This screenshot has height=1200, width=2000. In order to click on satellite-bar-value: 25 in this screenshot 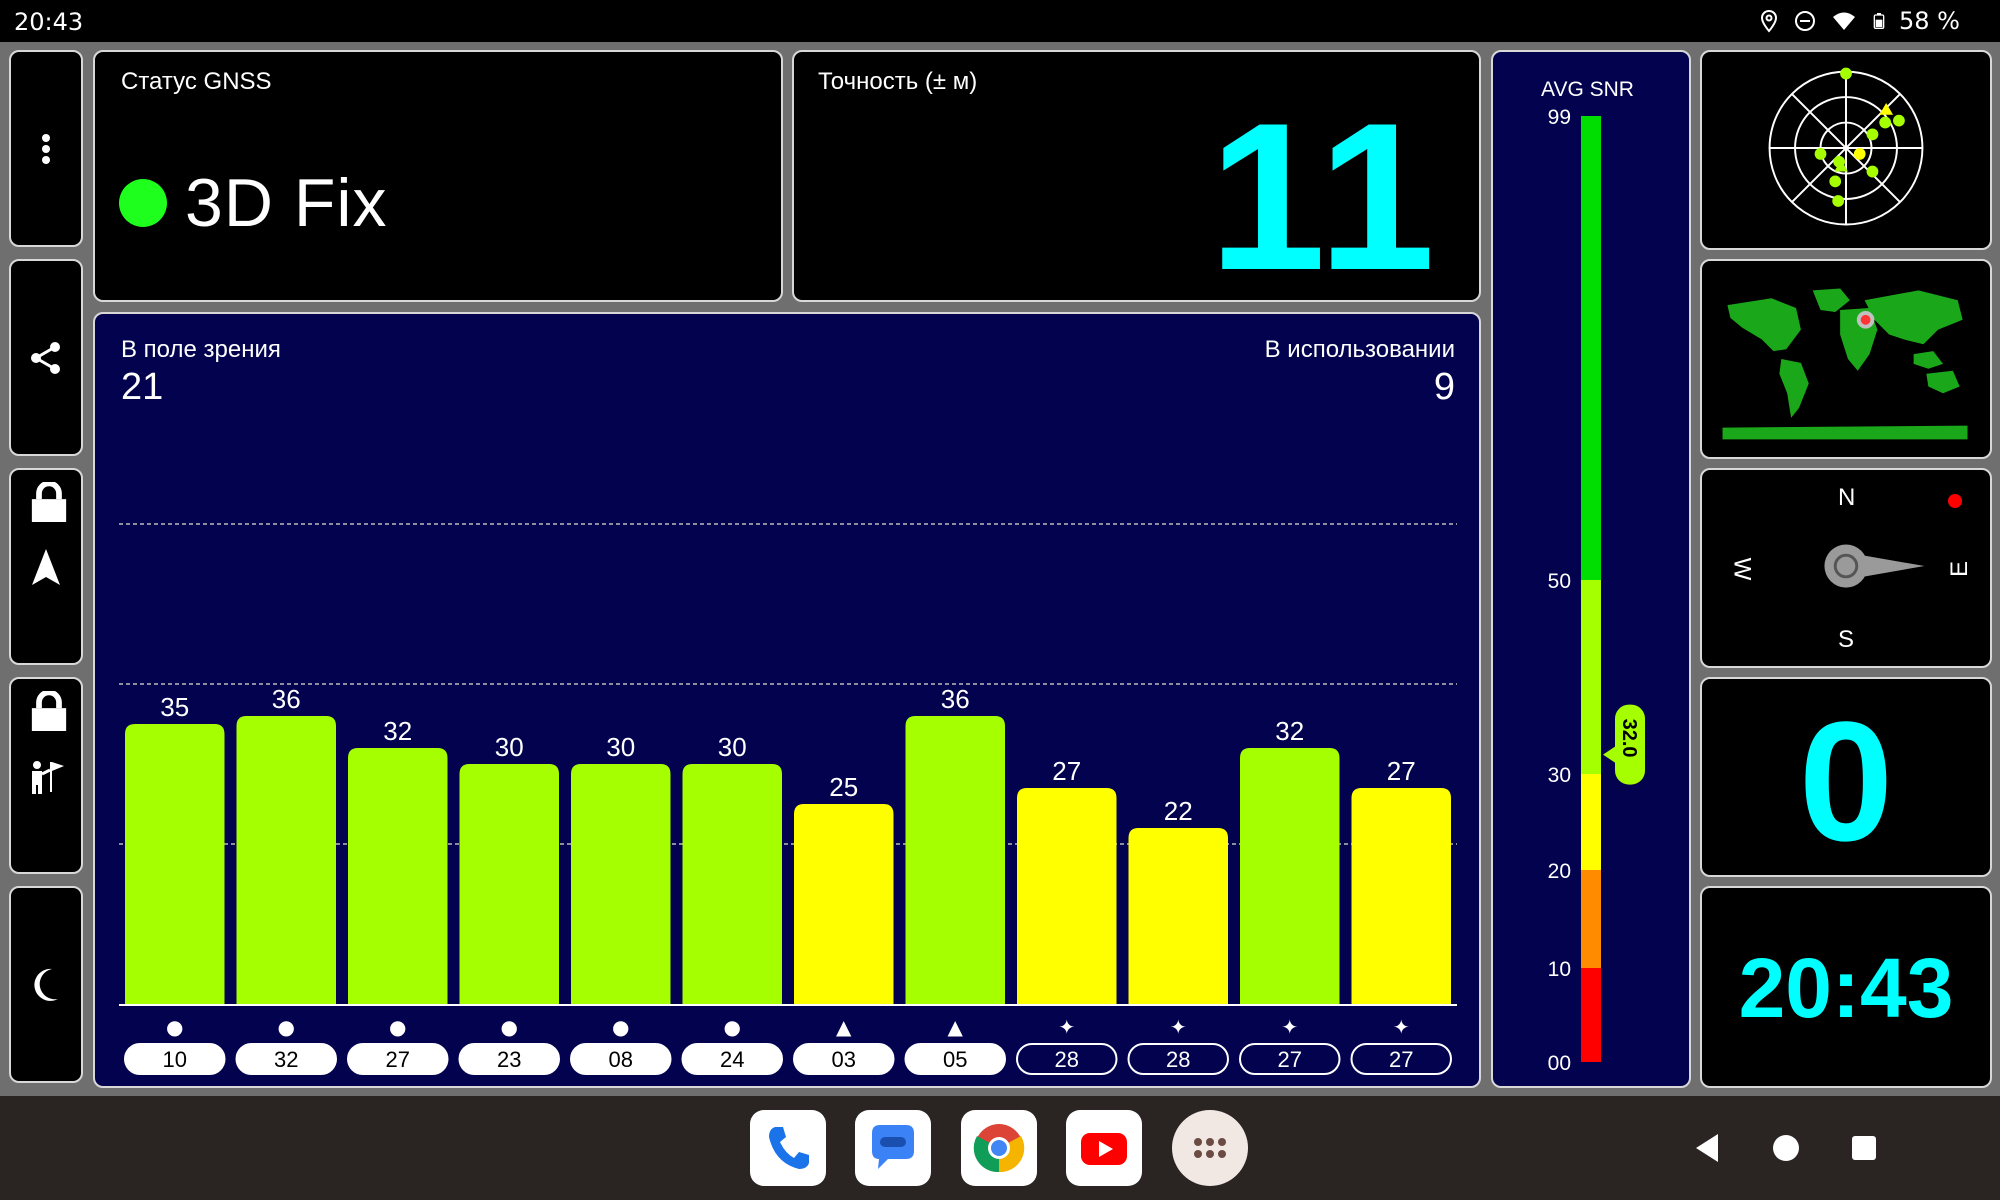, I will do `click(843, 787)`.